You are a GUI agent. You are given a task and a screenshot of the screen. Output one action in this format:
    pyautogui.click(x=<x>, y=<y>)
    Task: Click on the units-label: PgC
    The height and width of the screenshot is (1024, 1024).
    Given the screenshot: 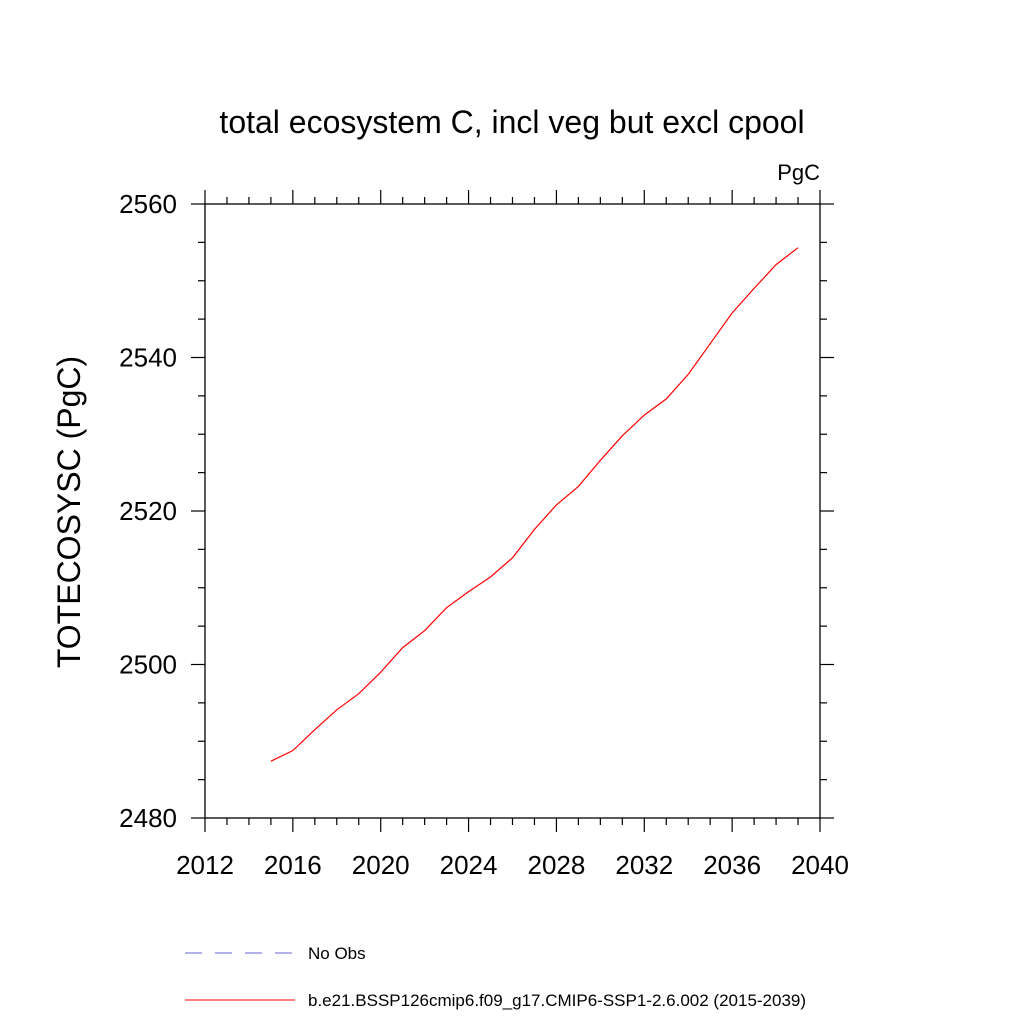 What is the action you would take?
    pyautogui.click(x=798, y=172)
    